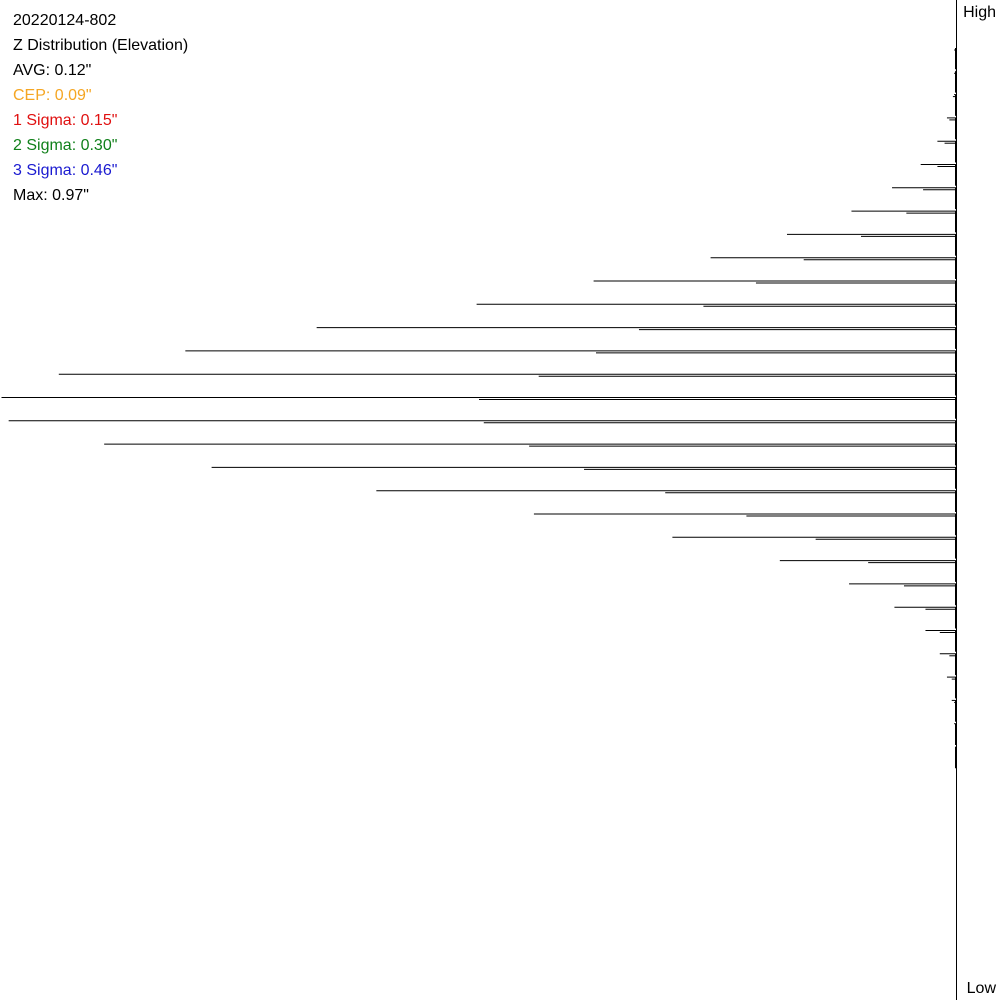 The image size is (1000, 1000). Describe the element at coordinates (65, 170) in the screenshot. I see `stat-3-sigma: 3 Sigma: 0.46"` at that location.